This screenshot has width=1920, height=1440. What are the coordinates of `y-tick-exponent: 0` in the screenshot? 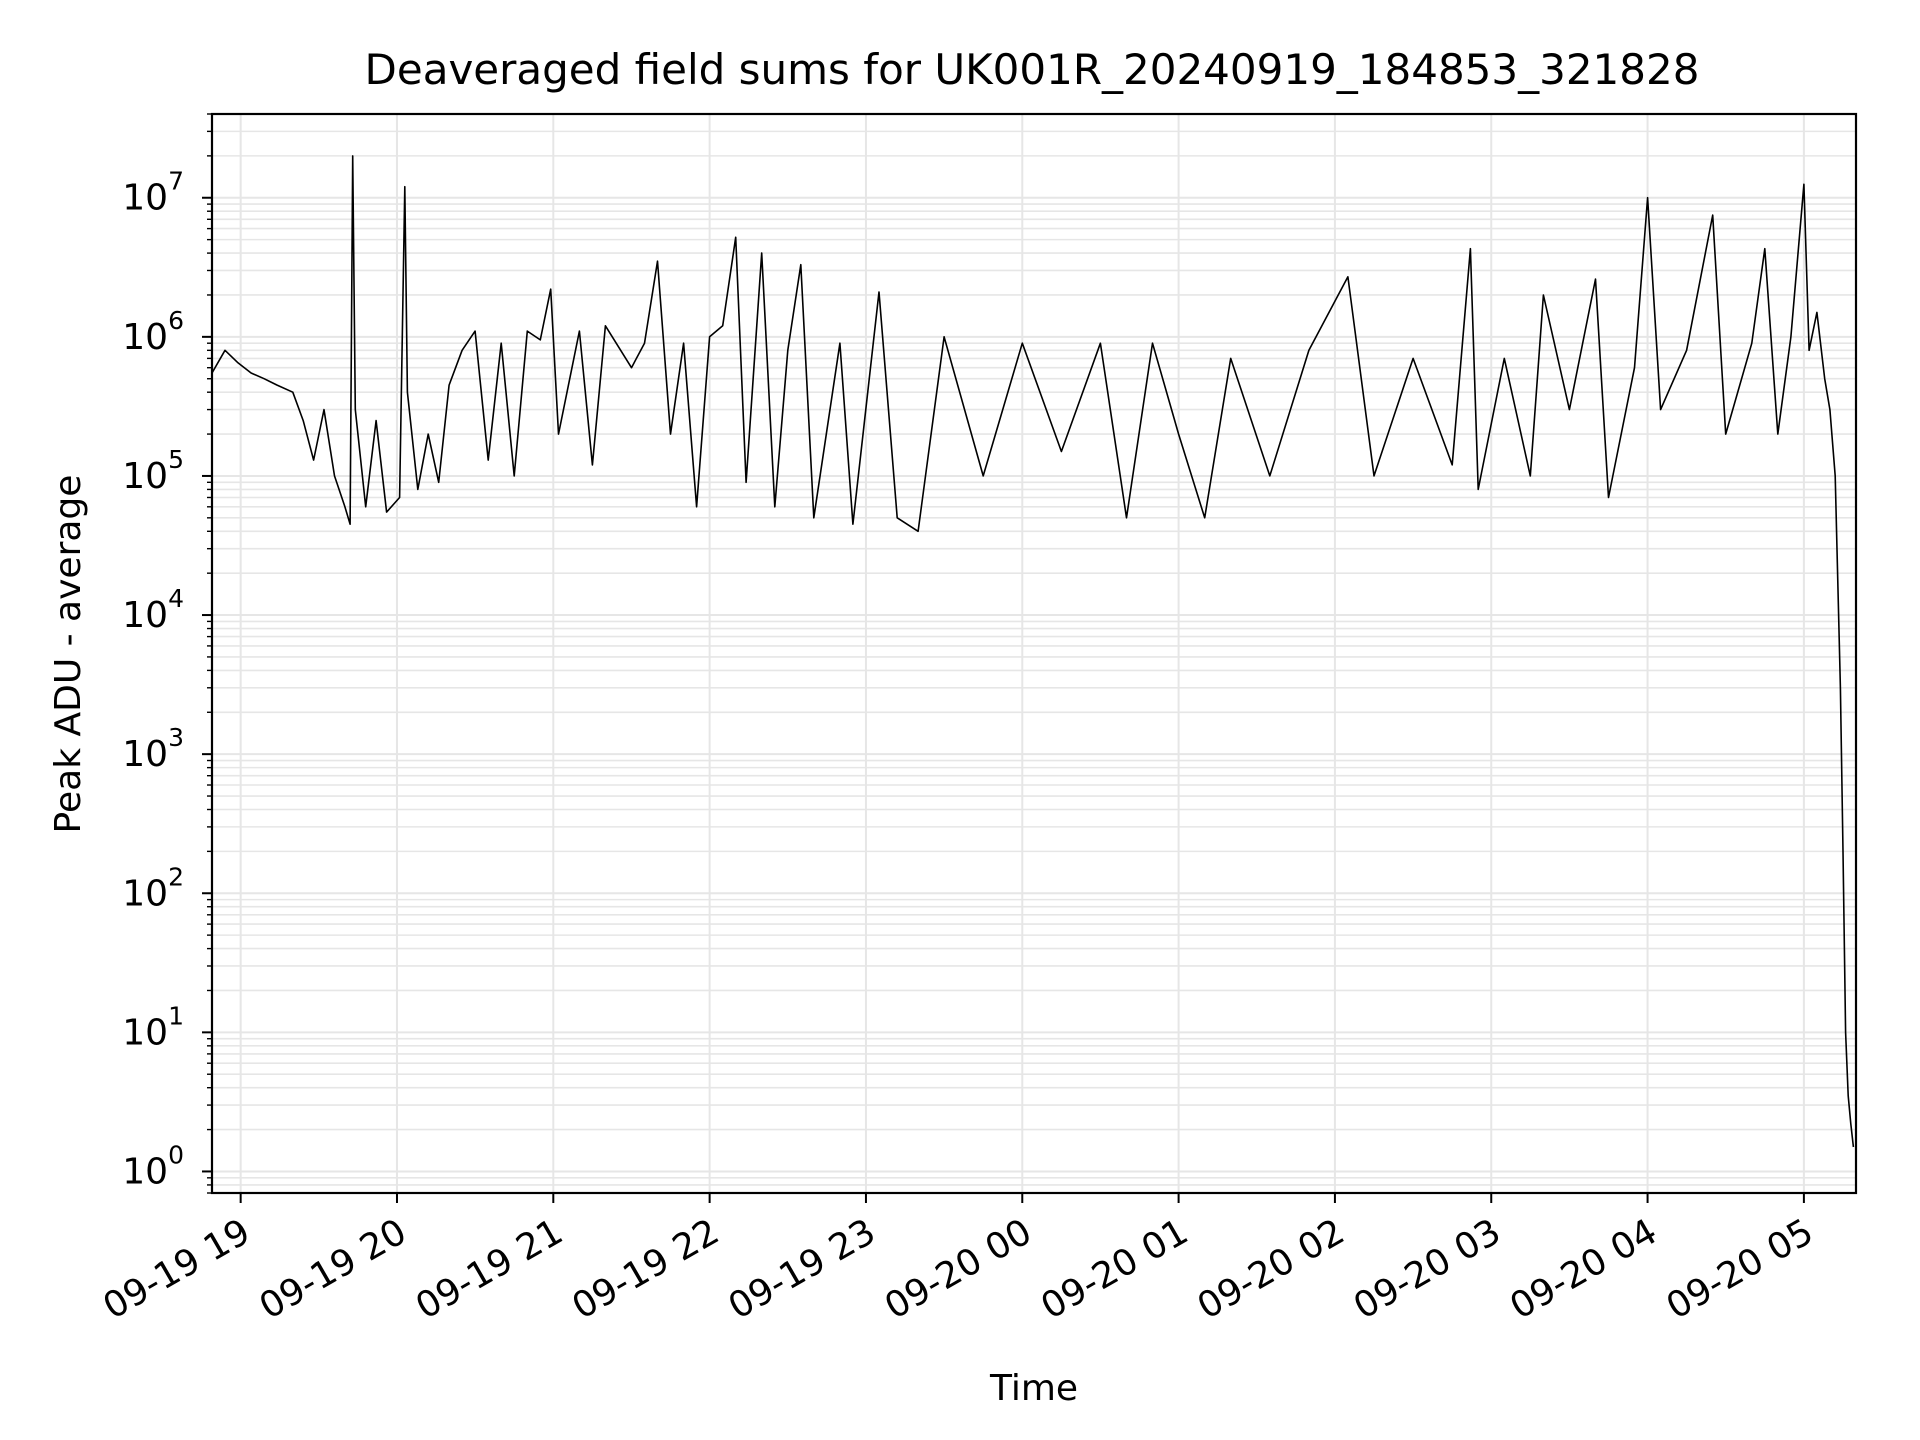 It's located at (176, 1154).